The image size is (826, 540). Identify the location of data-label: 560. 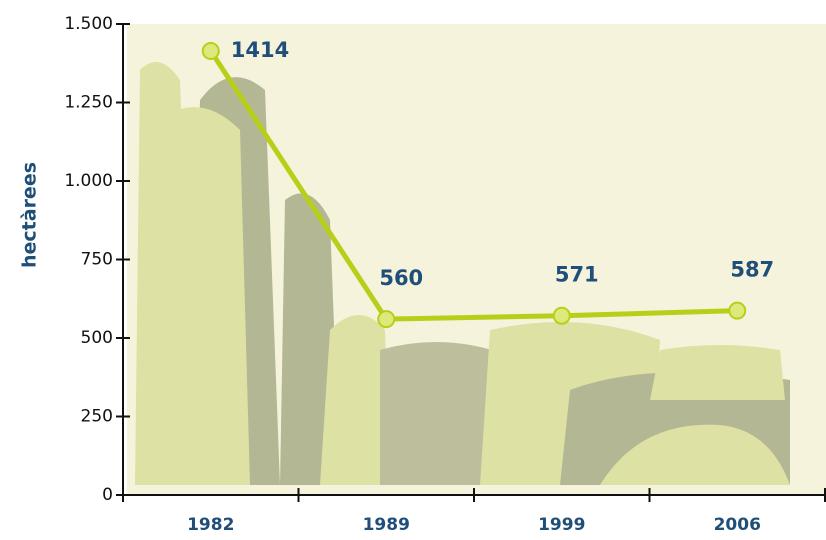
(401, 278).